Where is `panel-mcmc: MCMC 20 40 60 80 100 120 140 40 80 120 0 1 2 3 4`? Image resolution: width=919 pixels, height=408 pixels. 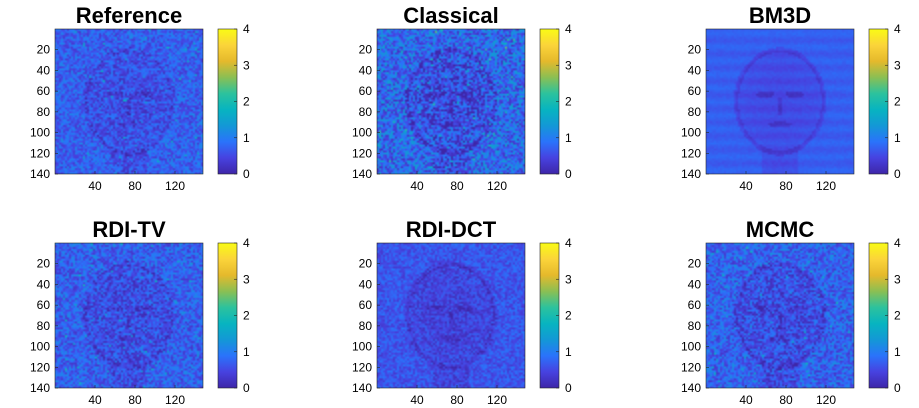
panel-mcmc: MCMC 20 40 60 80 100 120 140 40 80 120 0 1 2 3 4 is located at coordinates (791, 312).